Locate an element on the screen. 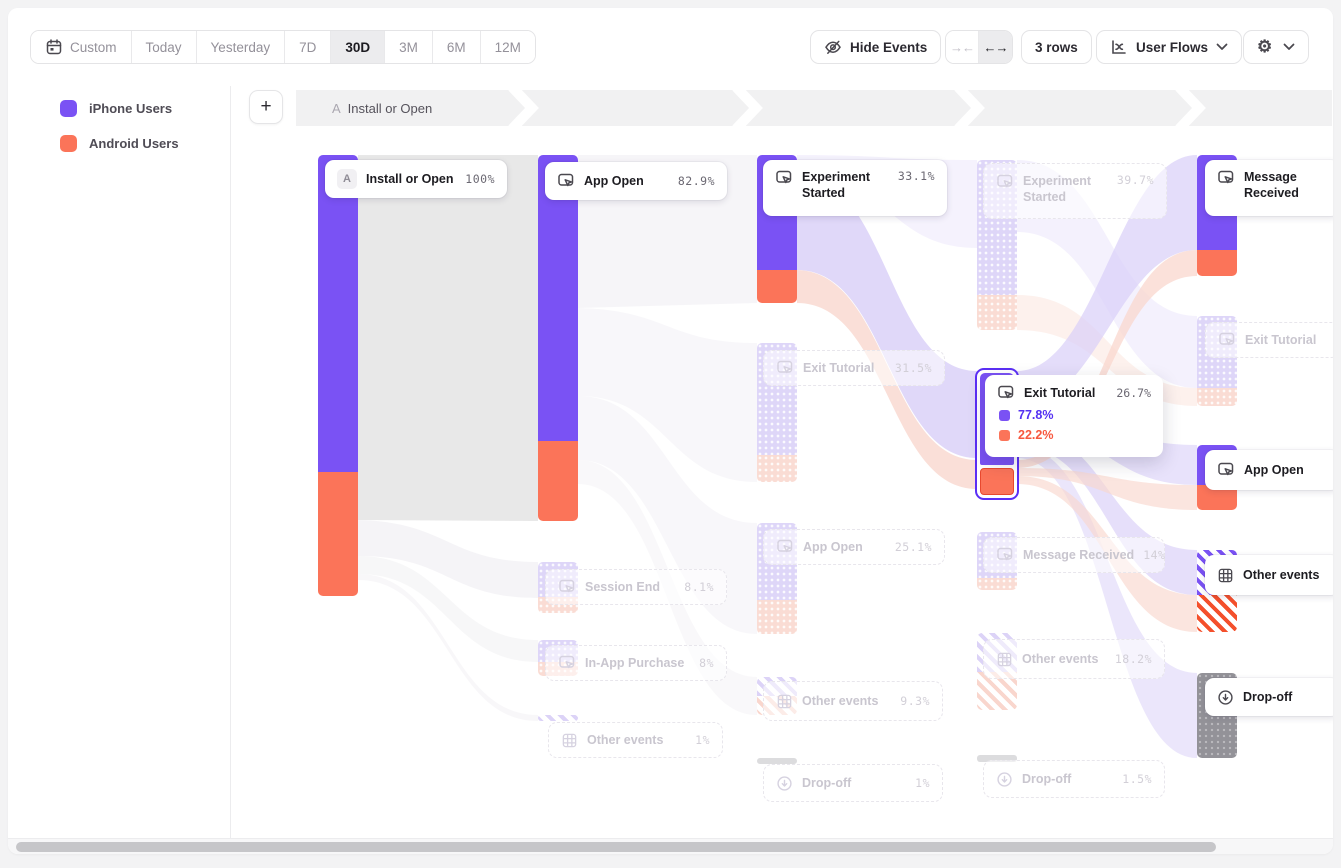 Image resolution: width=1341 pixels, height=868 pixels. gear-icon: ⚙ is located at coordinates (1265, 46).